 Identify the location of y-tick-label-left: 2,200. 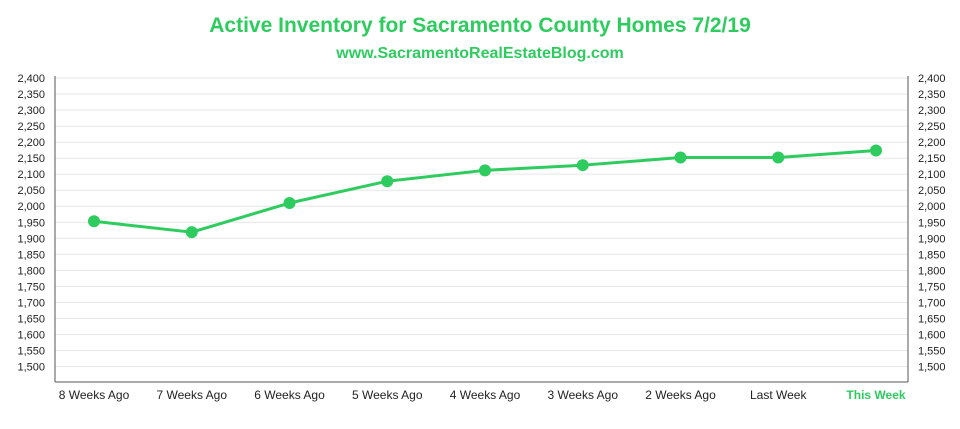
(31, 143).